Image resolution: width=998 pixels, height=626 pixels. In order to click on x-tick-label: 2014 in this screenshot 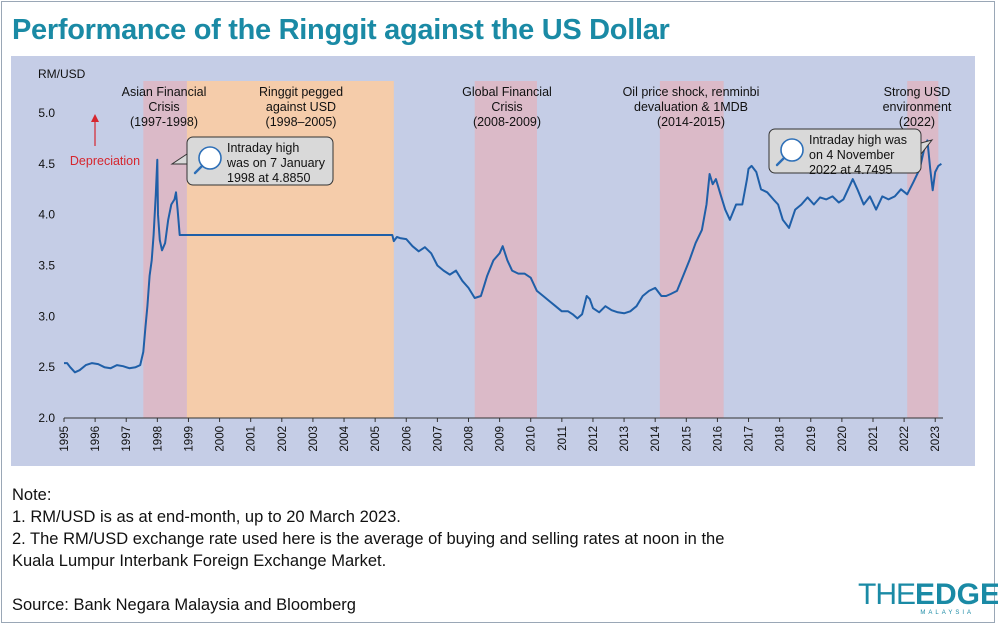, I will do `click(656, 438)`.